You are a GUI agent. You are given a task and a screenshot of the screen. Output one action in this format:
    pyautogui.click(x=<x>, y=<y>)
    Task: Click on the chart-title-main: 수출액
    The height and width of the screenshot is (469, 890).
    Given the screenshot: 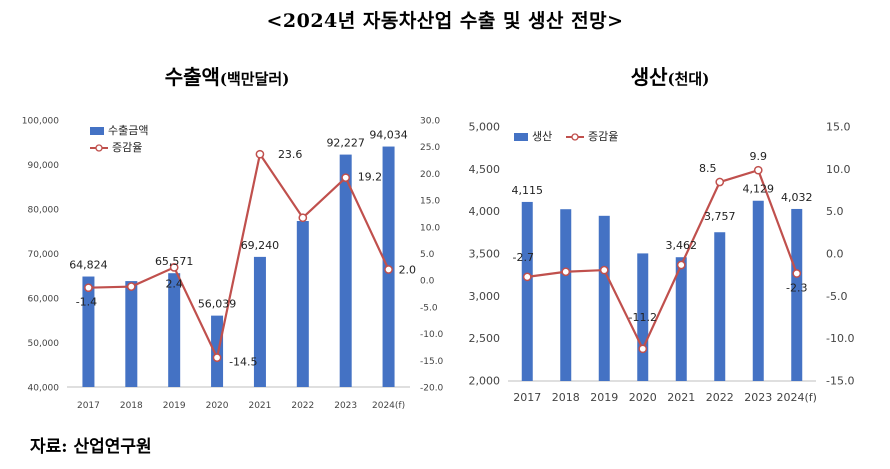 What is the action you would take?
    pyautogui.click(x=192, y=77)
    